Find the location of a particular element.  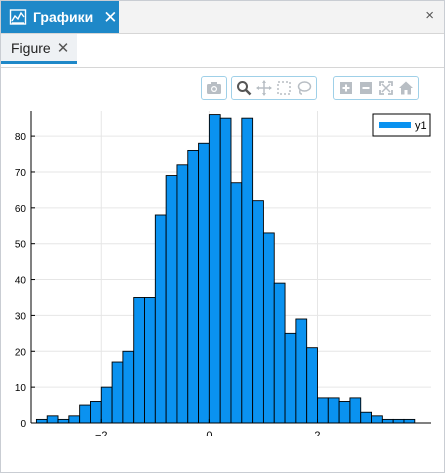

tab-figure-label: Figure is located at coordinates (31, 47).